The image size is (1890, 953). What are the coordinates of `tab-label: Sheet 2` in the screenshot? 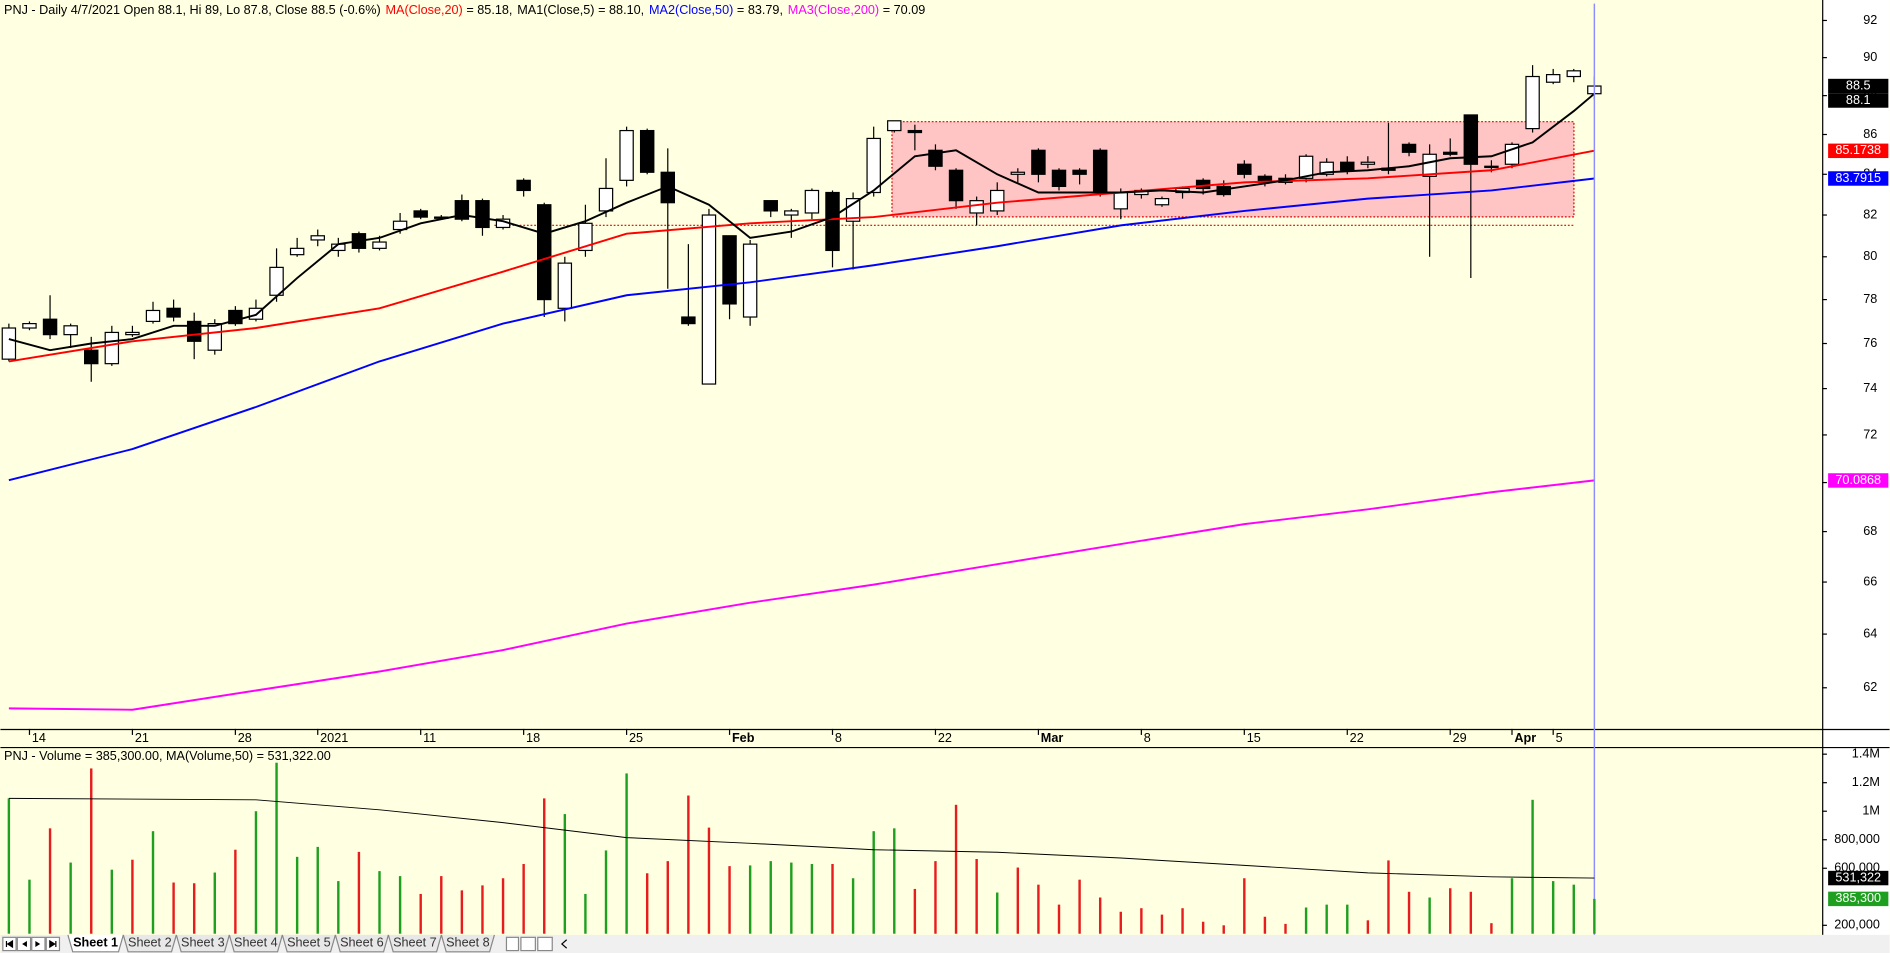 It's located at (150, 943).